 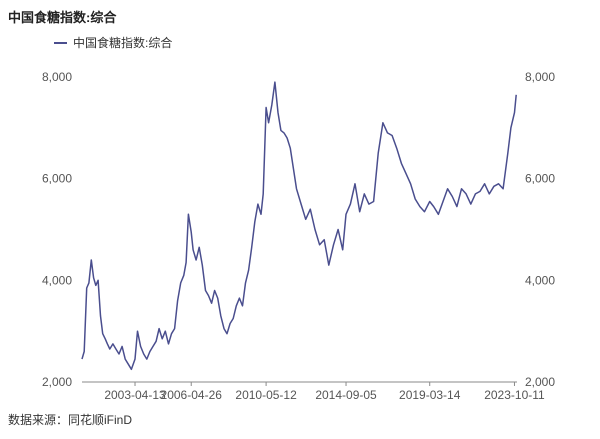 What do you see at coordinates (540, 280) in the screenshot?
I see `y-tick-label-right: 4,000` at bounding box center [540, 280].